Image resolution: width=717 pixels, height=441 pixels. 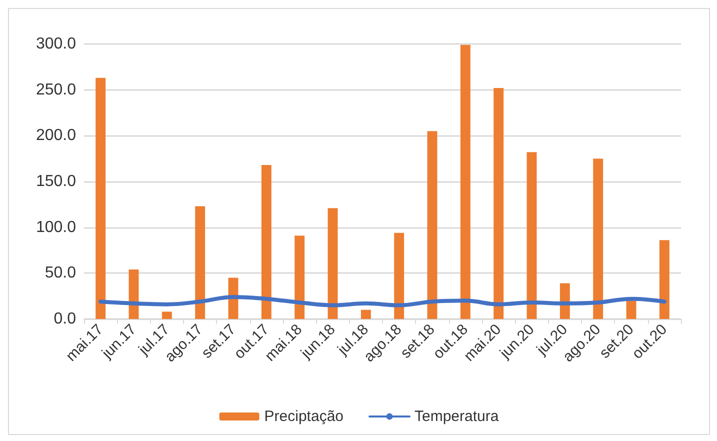 I want to click on y-tick-label: 100.0, so click(x=56, y=227).